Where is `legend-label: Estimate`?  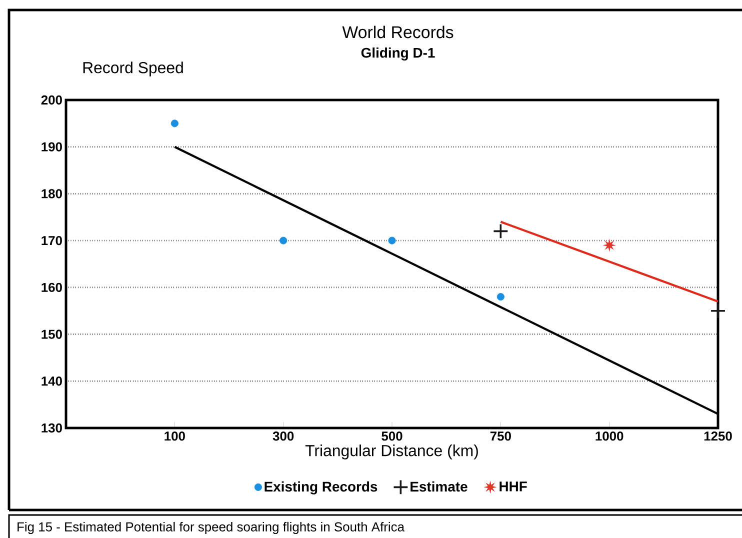
legend-label: Estimate is located at coordinates (439, 486).